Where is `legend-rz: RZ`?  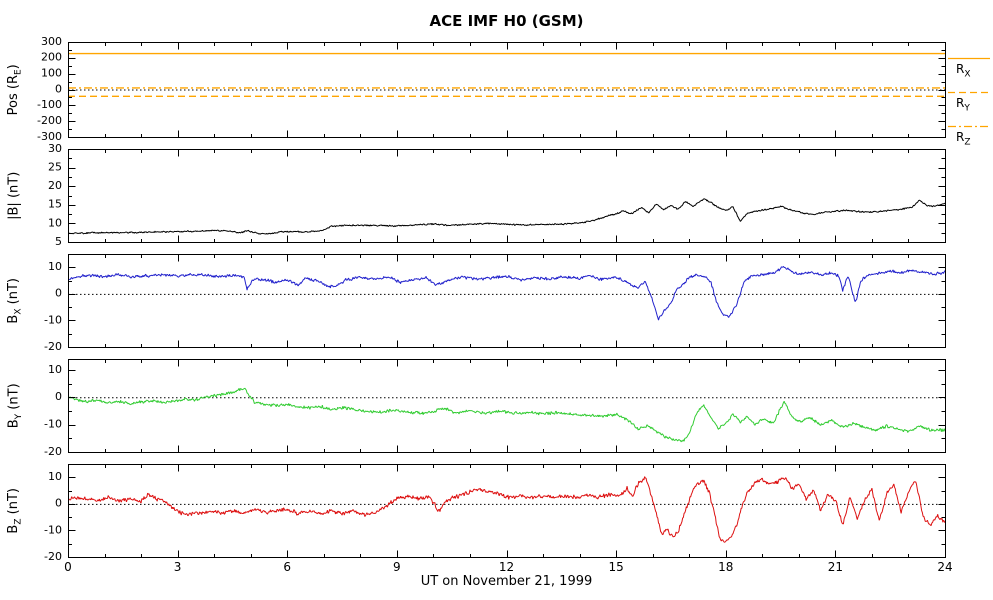
legend-rz: RZ is located at coordinates (963, 138).